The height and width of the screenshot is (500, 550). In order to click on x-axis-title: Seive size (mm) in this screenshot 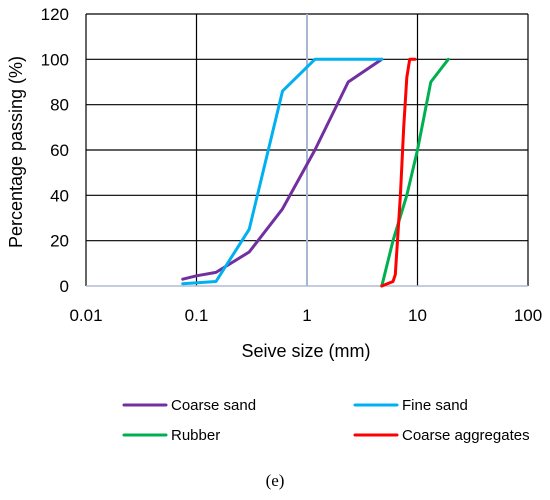, I will do `click(305, 351)`.